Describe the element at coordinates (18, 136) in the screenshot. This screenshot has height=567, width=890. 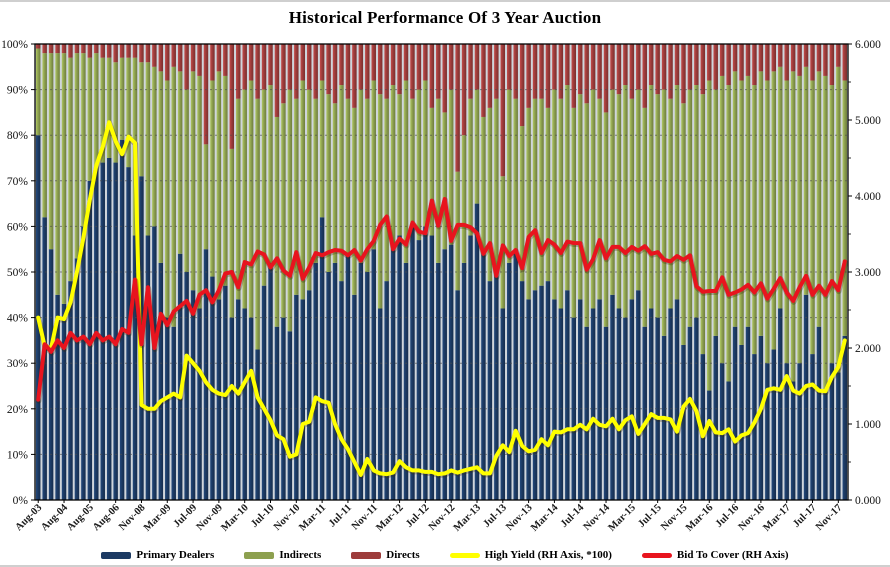
I see `axis-tick-label: 80%` at that location.